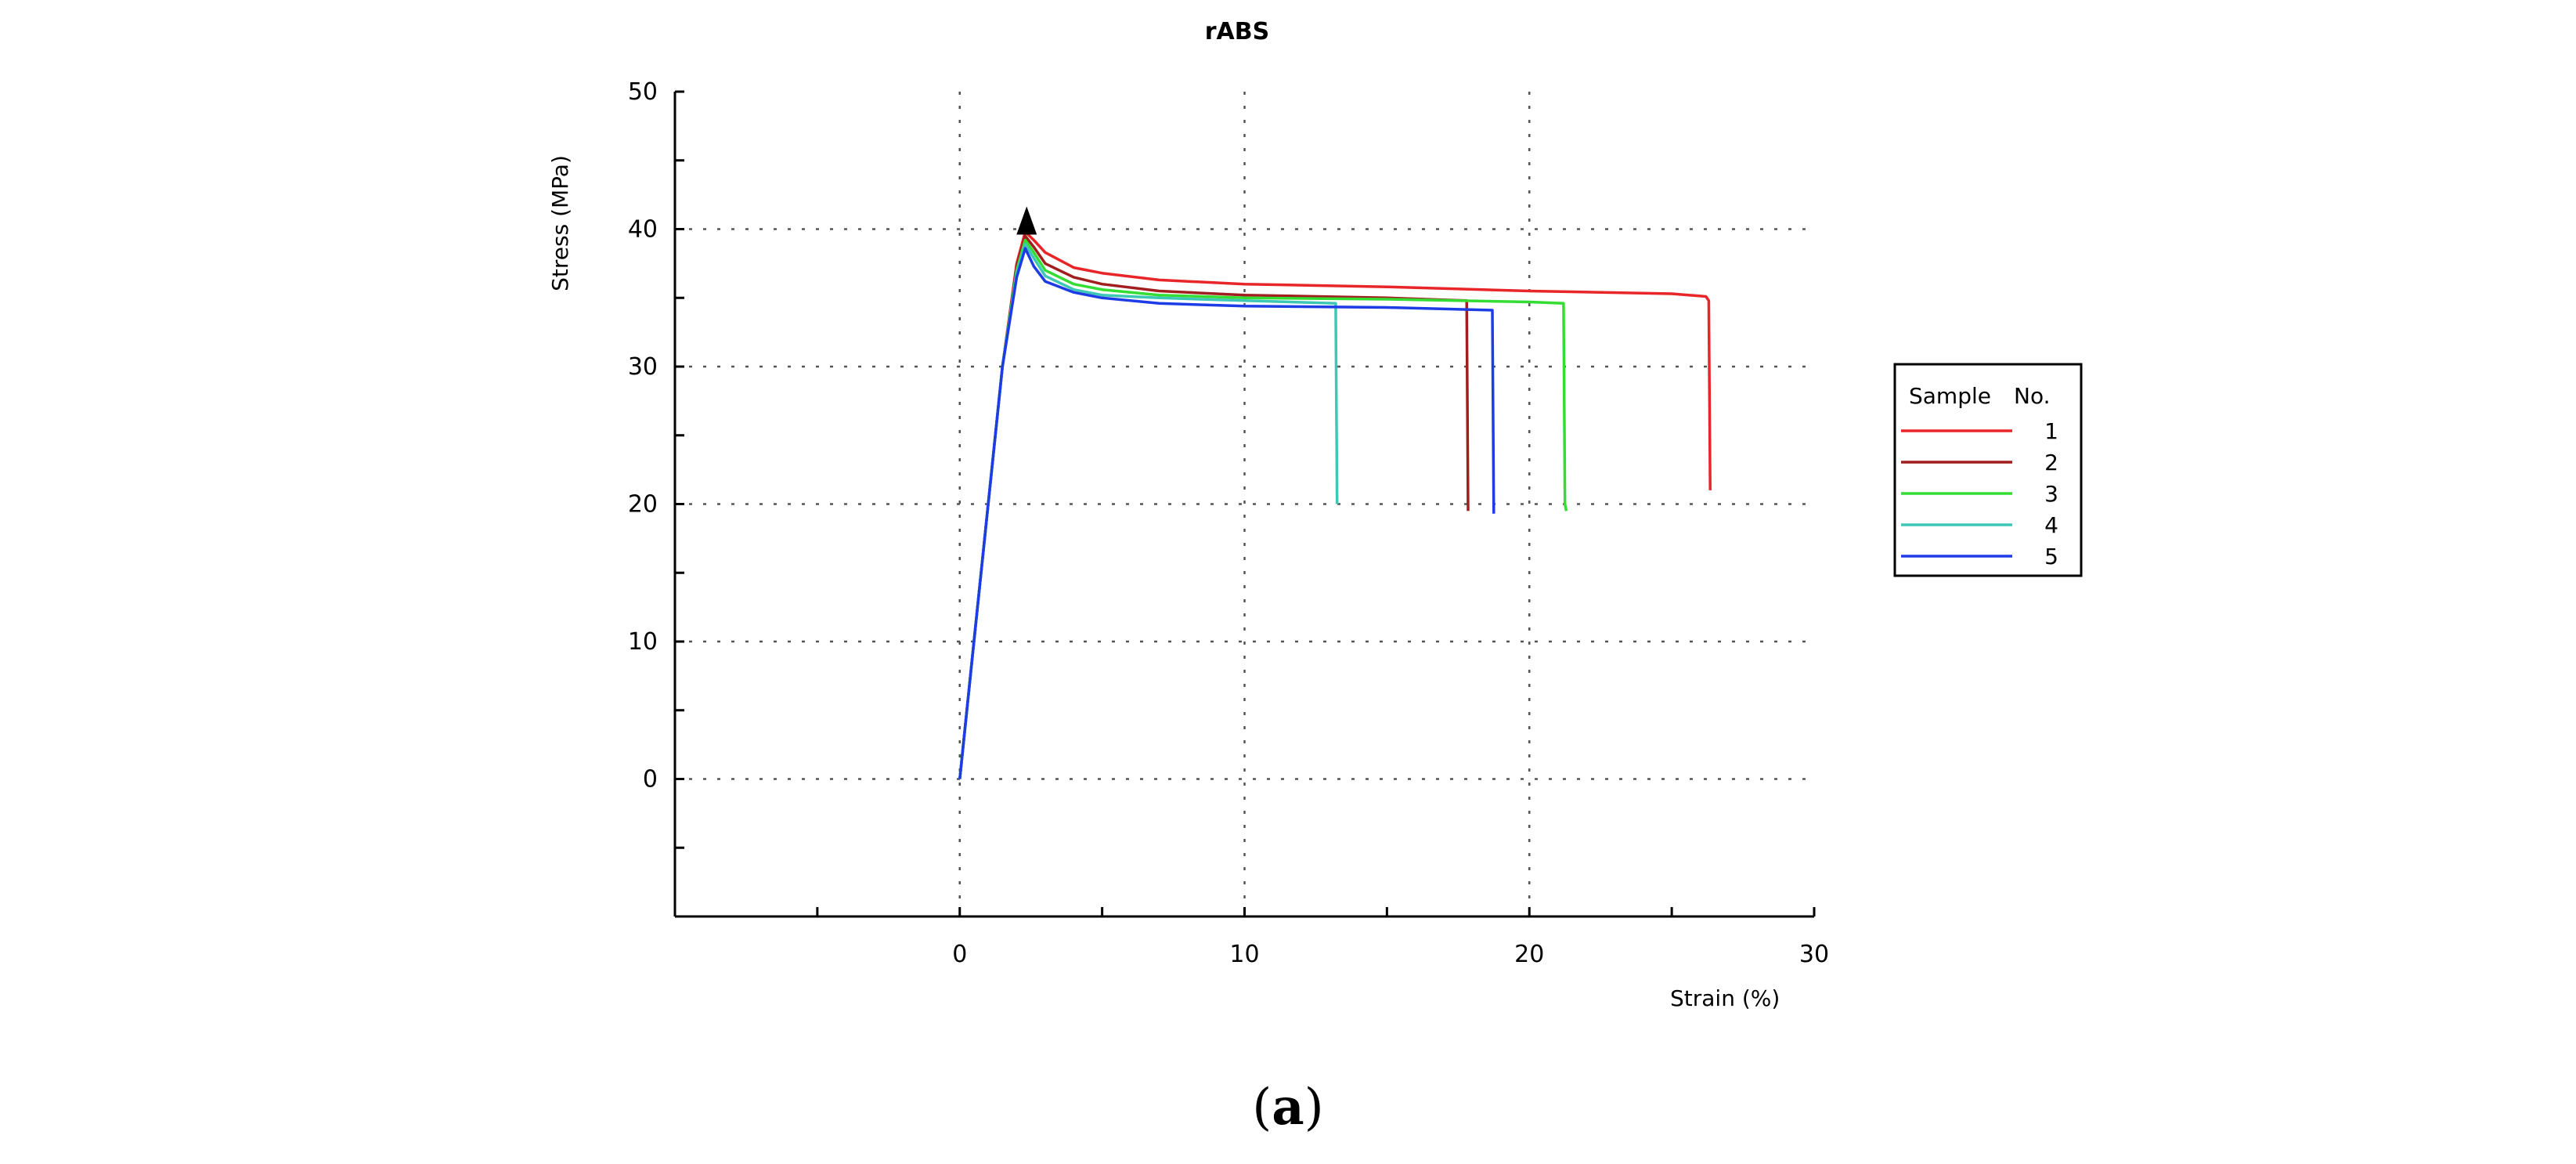  I want to click on y-tick-label: 30, so click(643, 367).